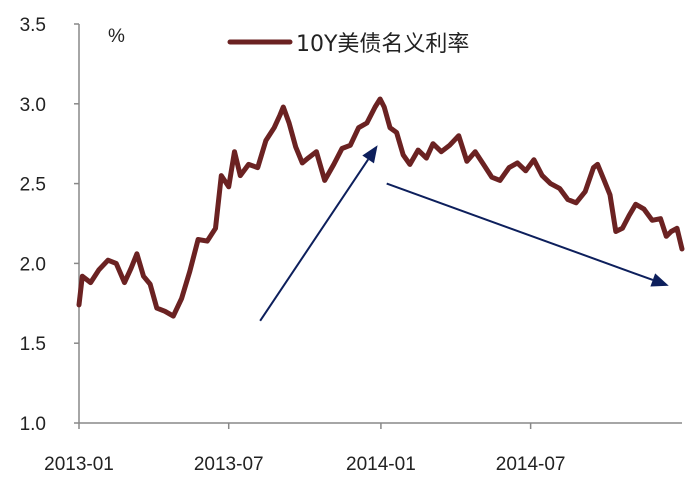 The height and width of the screenshot is (486, 700). I want to click on y-tick-label: 1.0, so click(33, 424).